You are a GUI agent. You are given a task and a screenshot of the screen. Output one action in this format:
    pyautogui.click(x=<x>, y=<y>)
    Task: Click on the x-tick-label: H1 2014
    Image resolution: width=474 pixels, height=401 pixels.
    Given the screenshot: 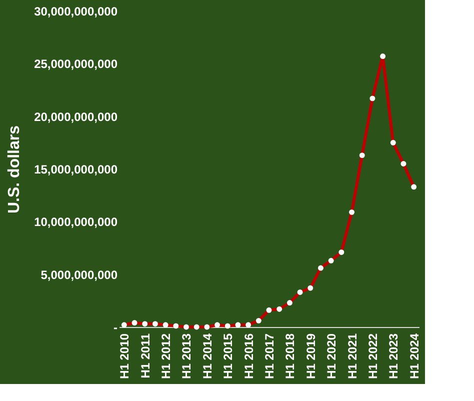 What is the action you would take?
    pyautogui.click(x=207, y=356)
    